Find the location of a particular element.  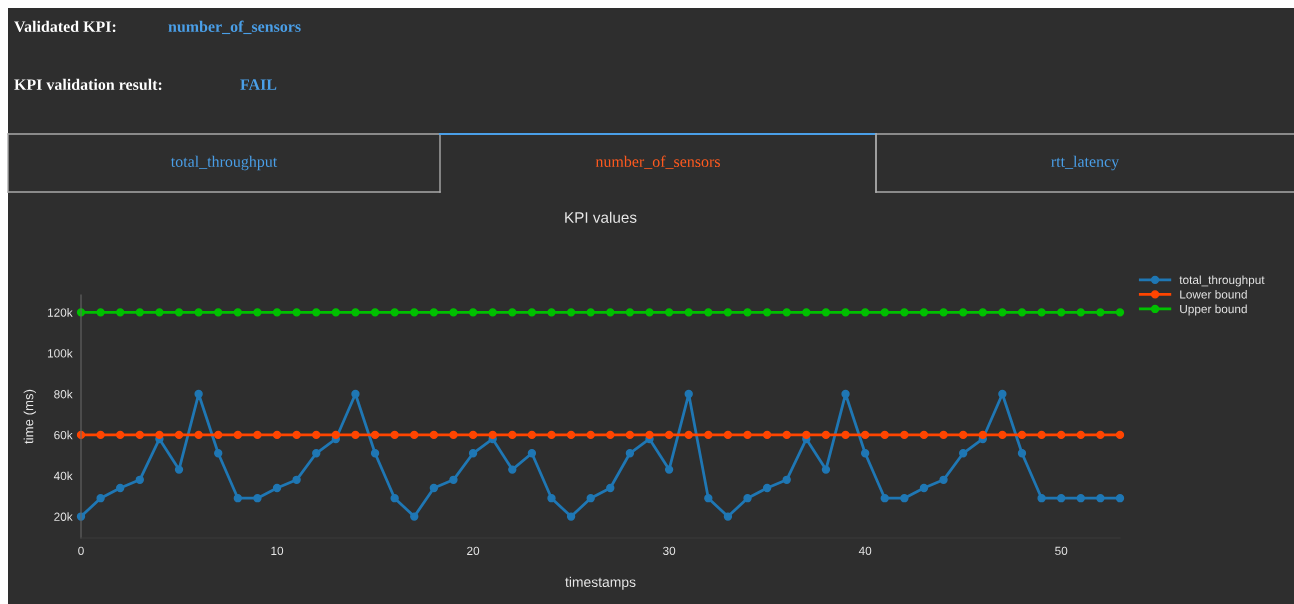

legend-label: total_throughput is located at coordinates (1222, 281).